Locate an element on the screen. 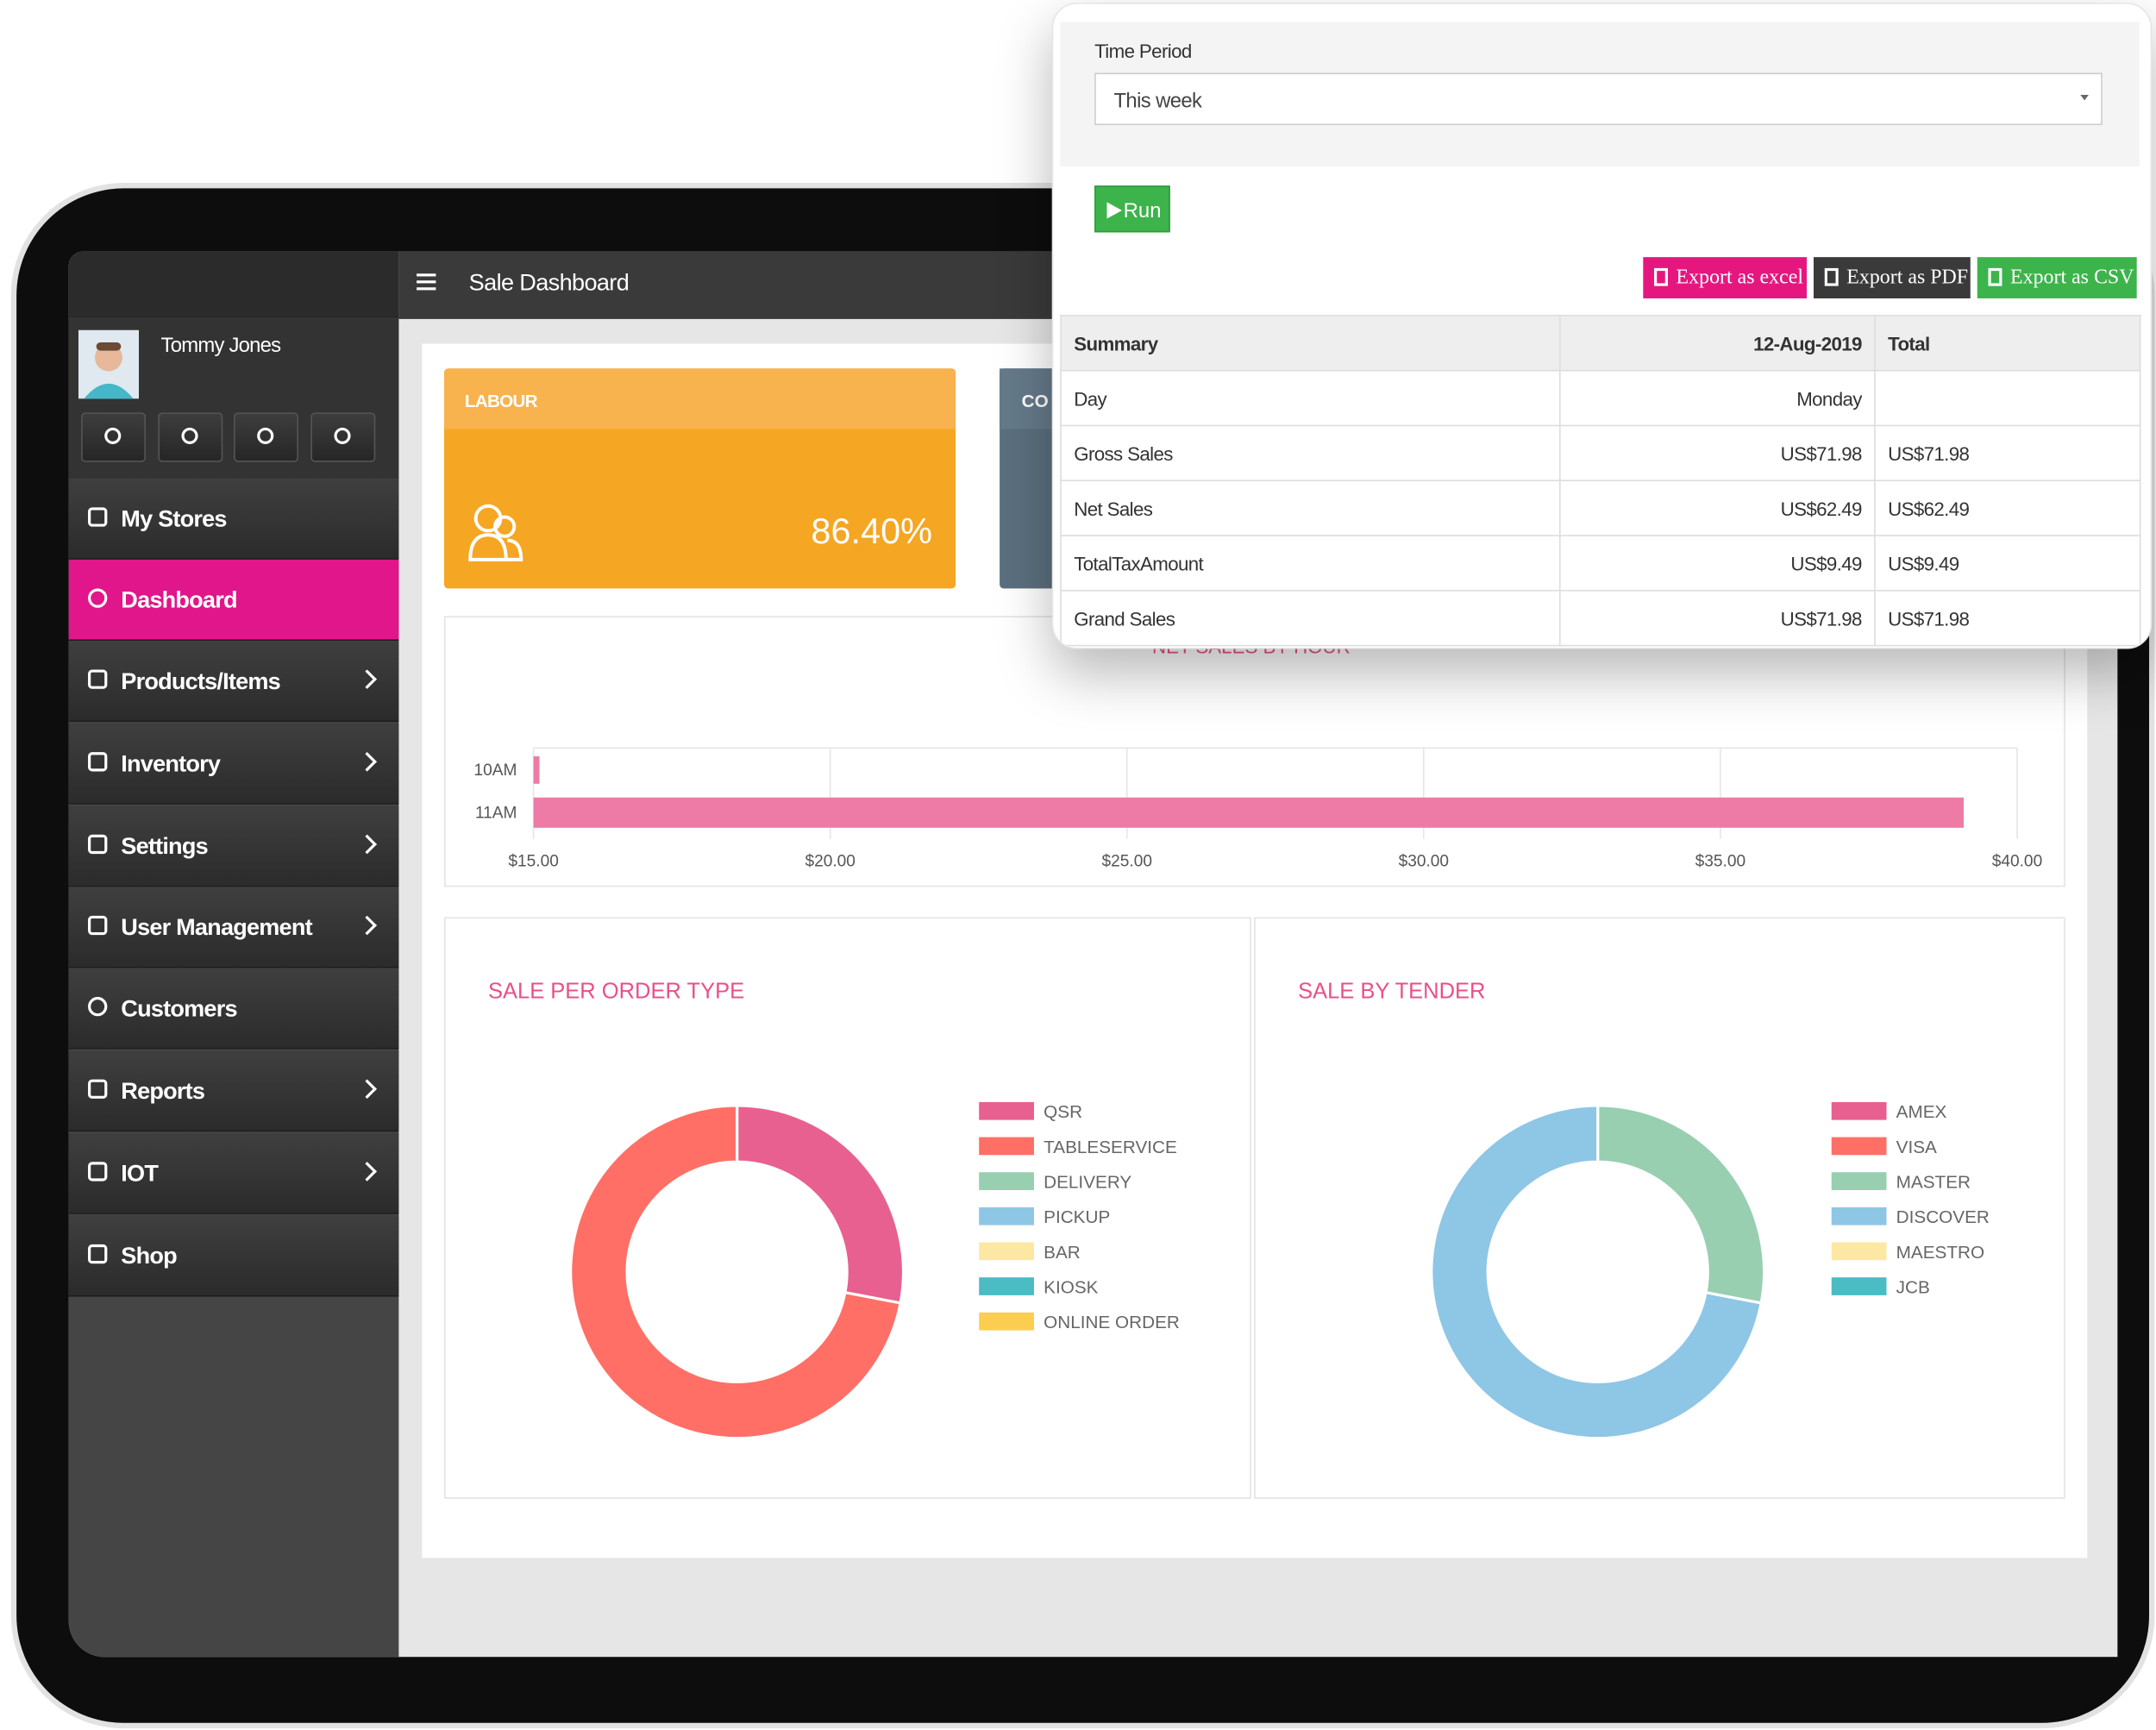 Image resolution: width=2156 pixels, height=1730 pixels. button-label: Export as PDF is located at coordinates (1907, 278).